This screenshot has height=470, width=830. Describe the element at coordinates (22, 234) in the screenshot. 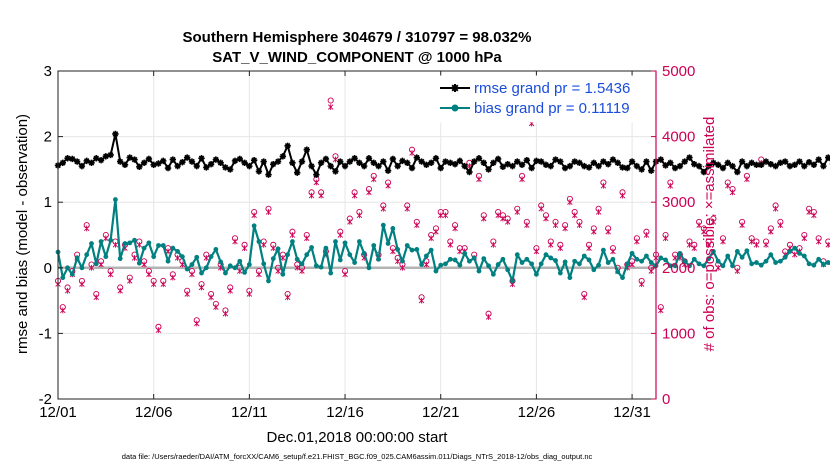

I see `y-axis-label: rmse and bias (model - observation)` at that location.